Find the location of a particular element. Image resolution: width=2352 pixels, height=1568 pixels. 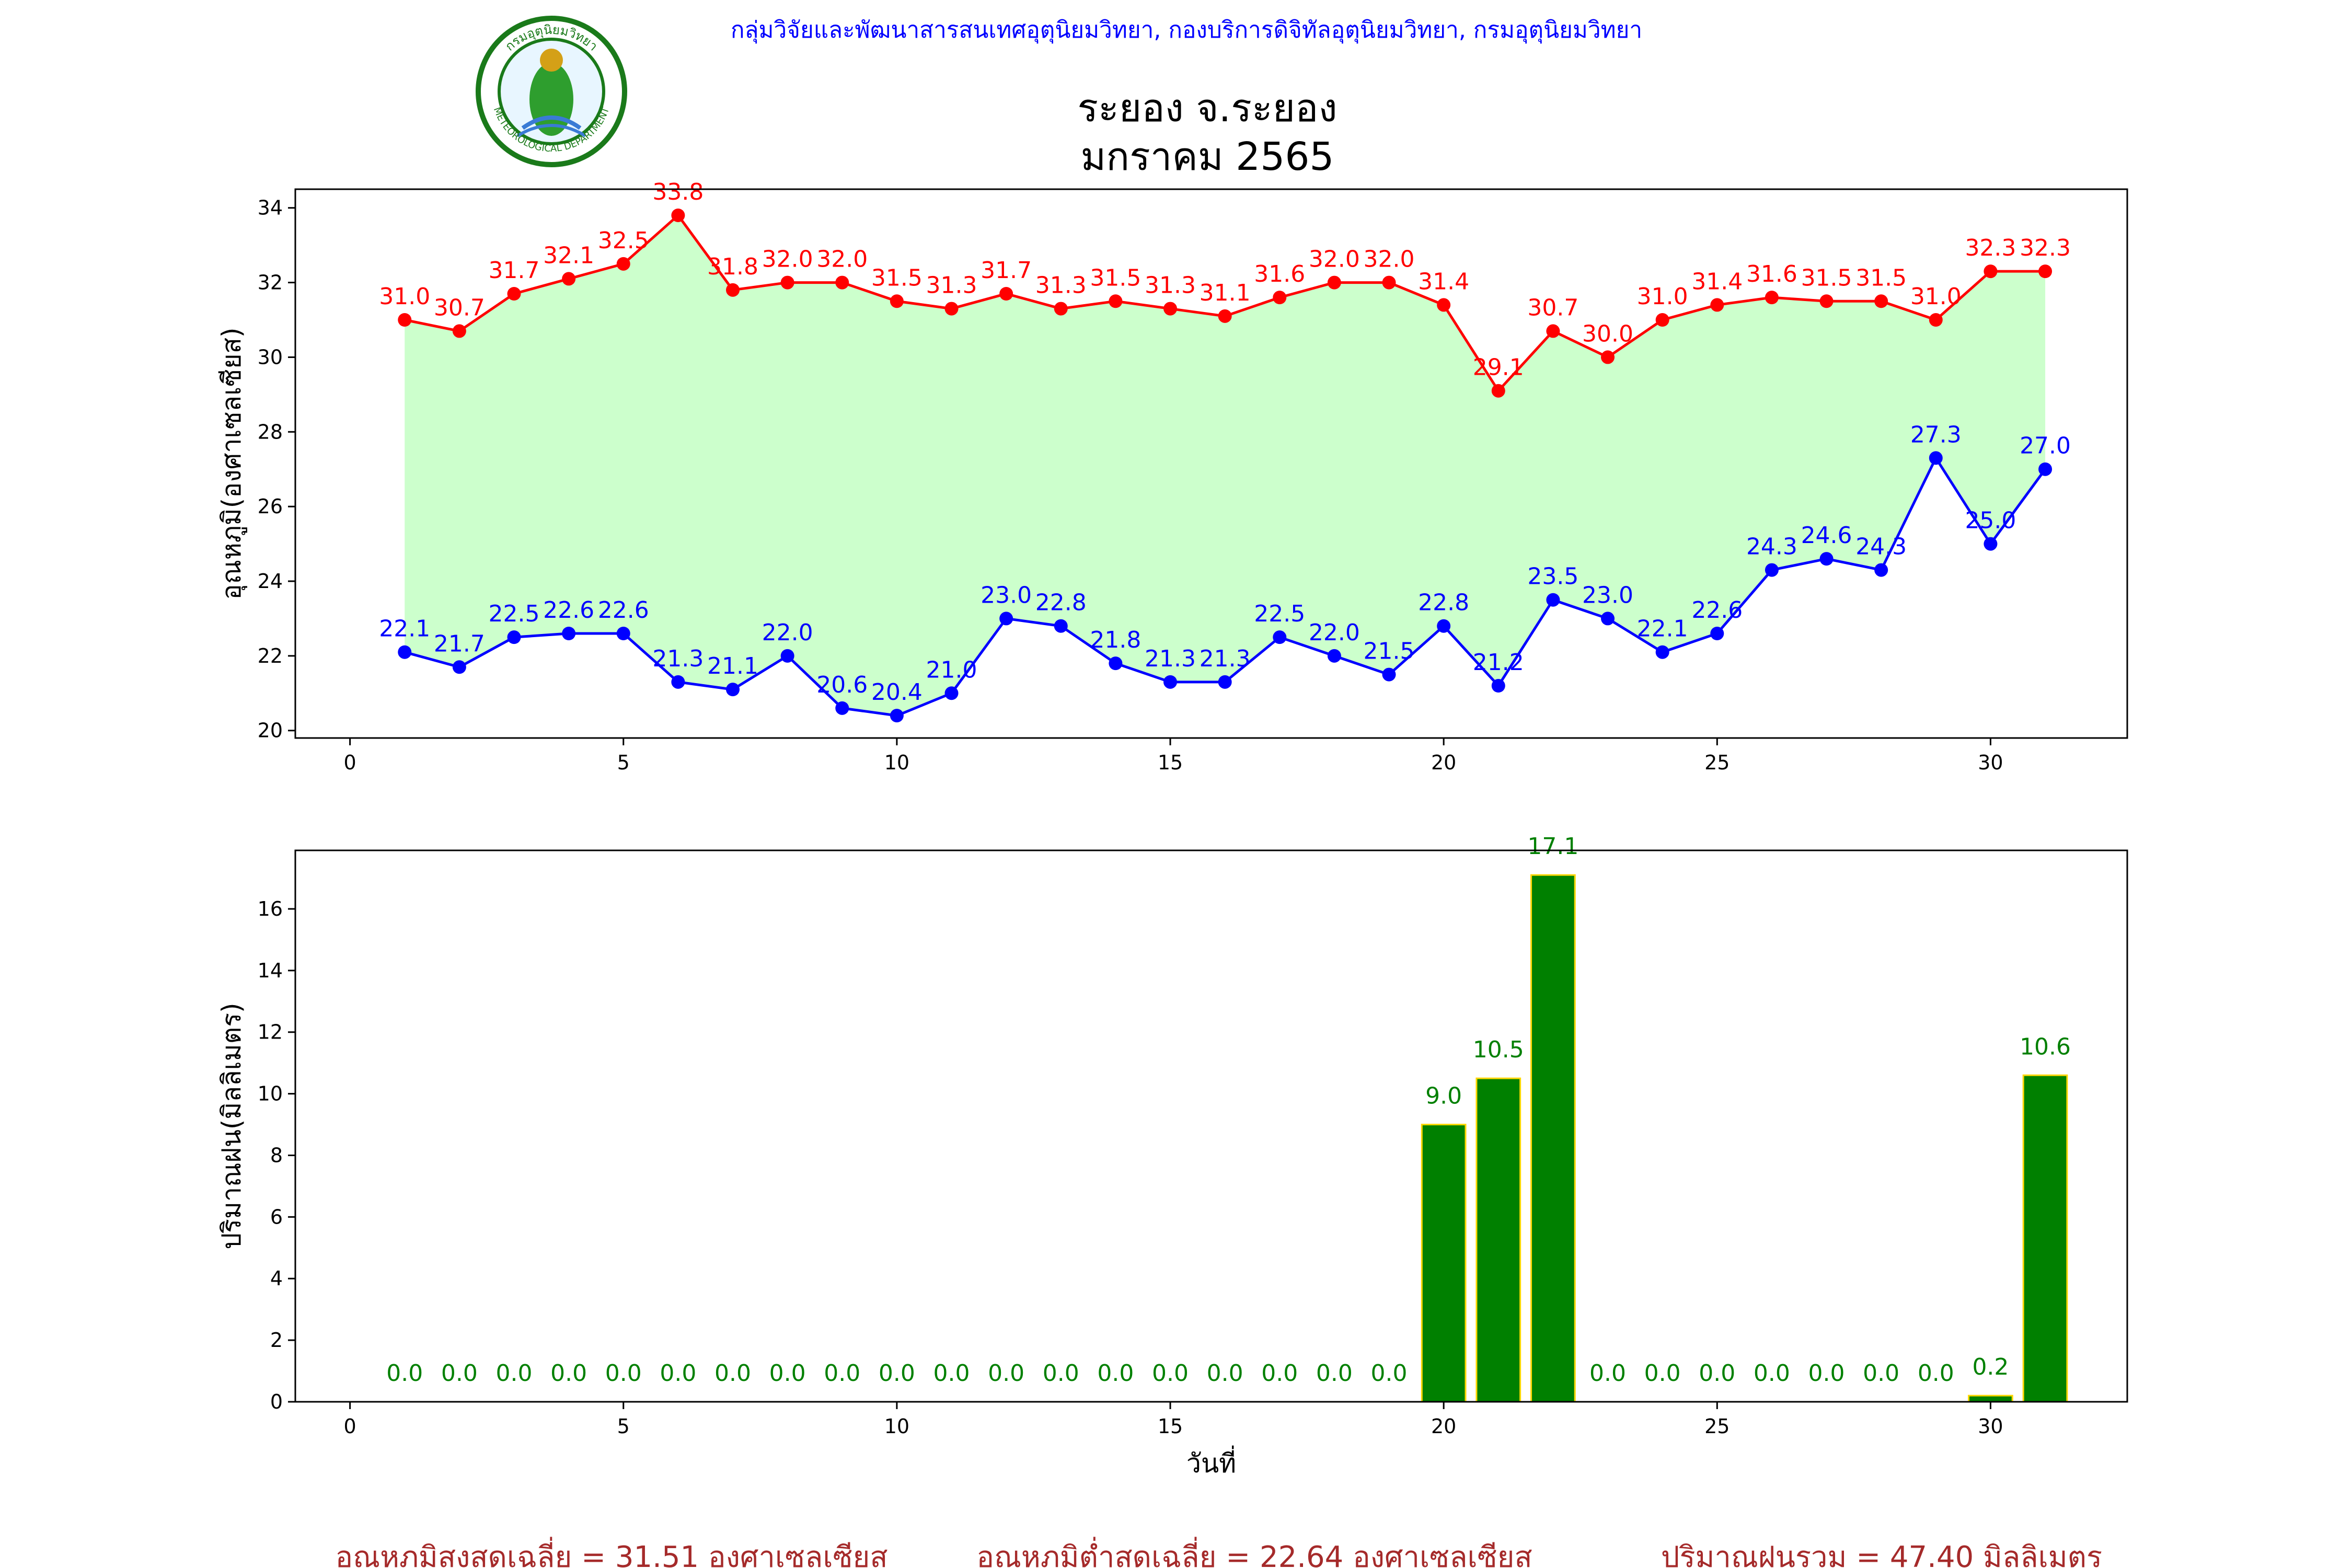

temp-x-tick-label: 0 is located at coordinates (350, 762).